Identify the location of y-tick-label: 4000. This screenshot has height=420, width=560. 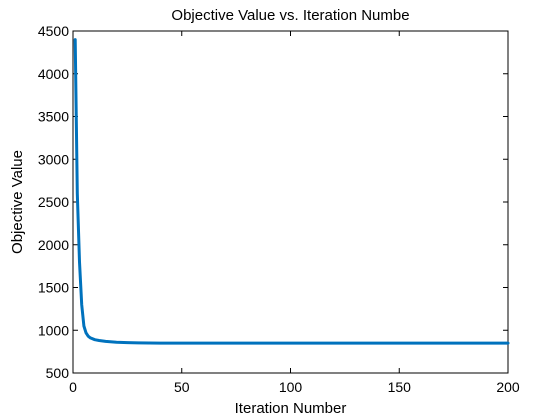
(53, 74).